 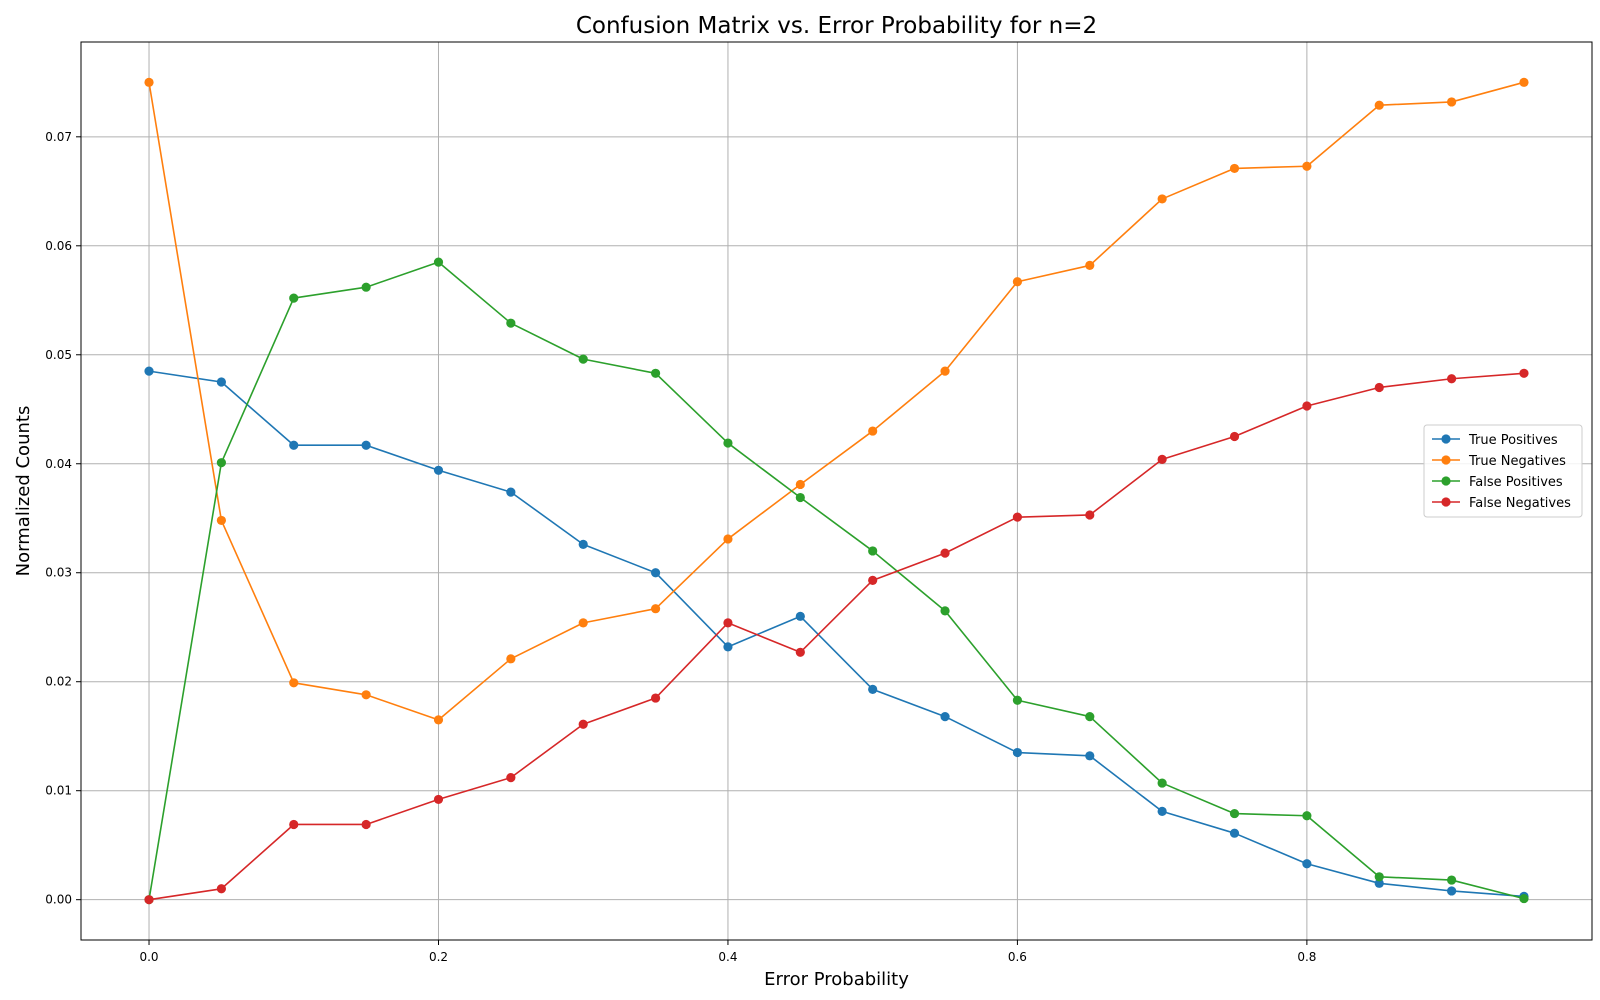 I want to click on legend-item: False Positives, so click(x=1497, y=482).